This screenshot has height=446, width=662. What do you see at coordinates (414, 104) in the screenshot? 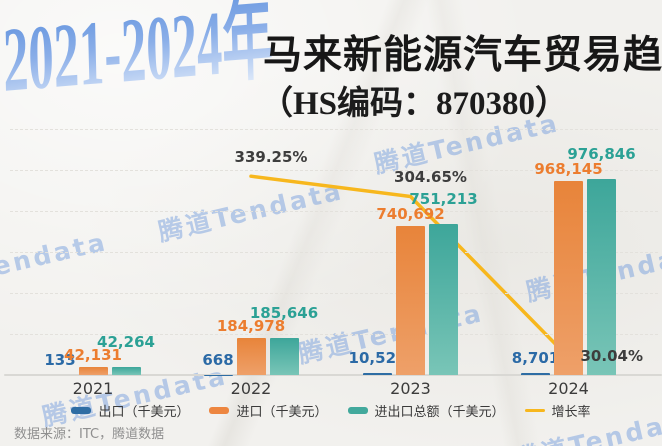
I see `page-subtitle-hs-code: （HS编码：870380）` at bounding box center [414, 104].